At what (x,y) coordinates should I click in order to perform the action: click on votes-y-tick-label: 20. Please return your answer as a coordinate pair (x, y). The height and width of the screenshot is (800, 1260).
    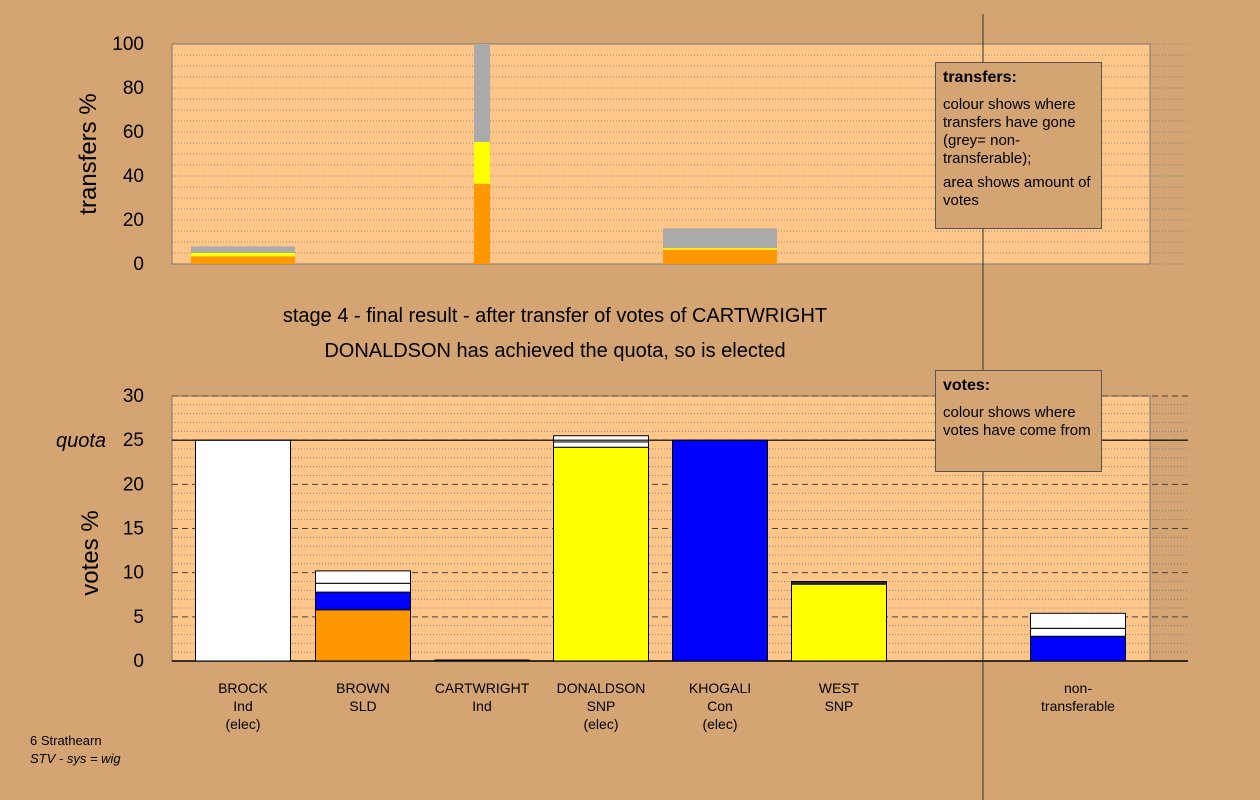
    Looking at the image, I should click on (133, 484).